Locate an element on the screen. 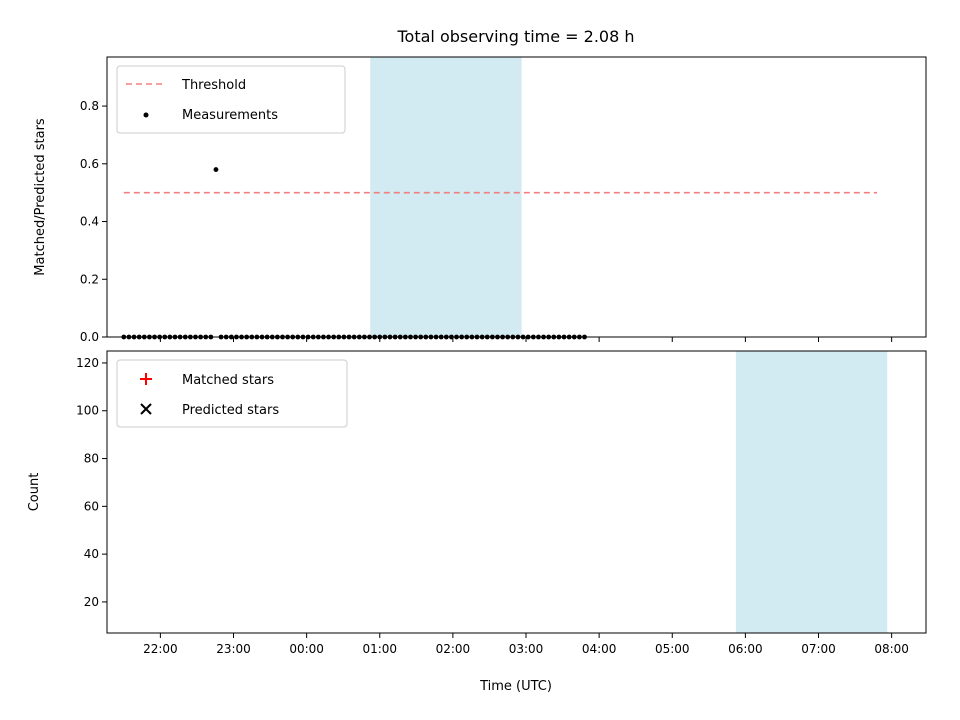 This screenshot has height=720, width=960. bottom-legend: Matched stars Predicted stars is located at coordinates (232, 393).